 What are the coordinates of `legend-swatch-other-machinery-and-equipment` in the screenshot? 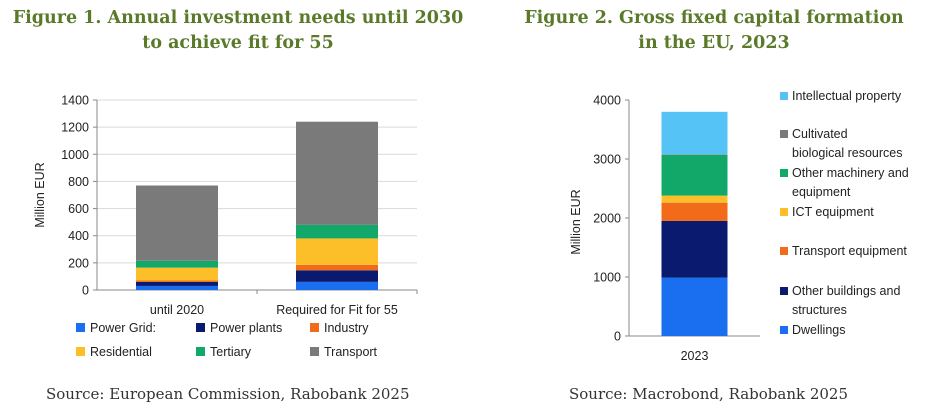 It's located at (784, 173).